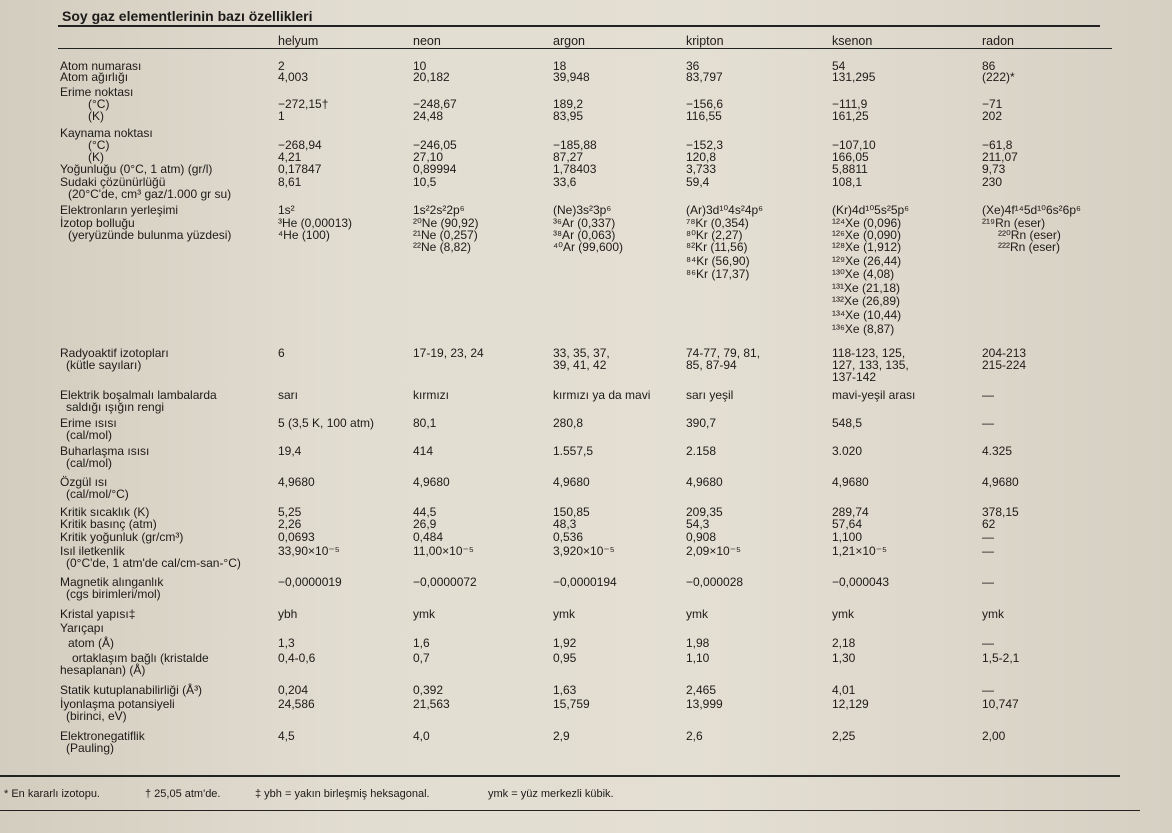 This screenshot has height=833, width=1172. What do you see at coordinates (296, 704) in the screenshot?
I see `cell-helyum: 24,586` at bounding box center [296, 704].